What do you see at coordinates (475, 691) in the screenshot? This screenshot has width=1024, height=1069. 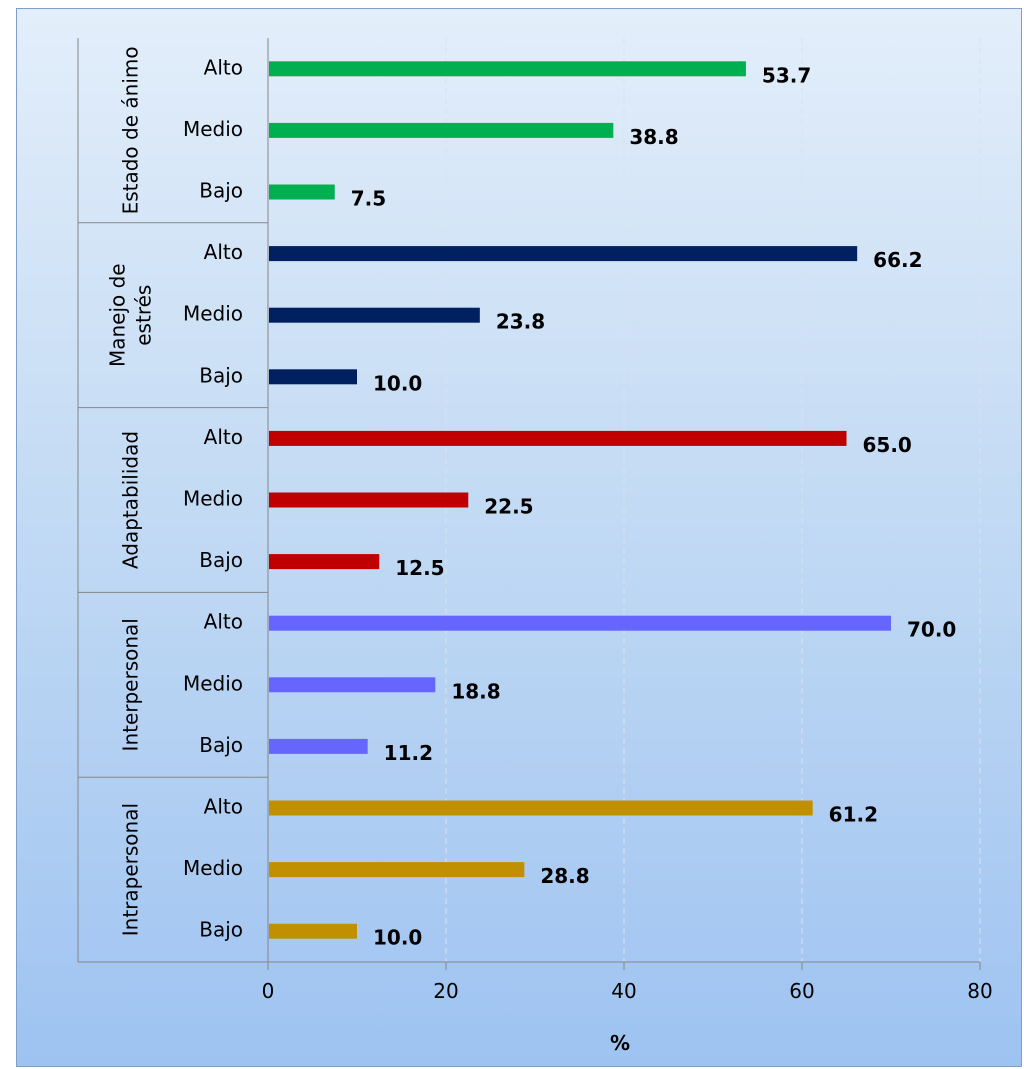 I see `data-label: 18.8` at bounding box center [475, 691].